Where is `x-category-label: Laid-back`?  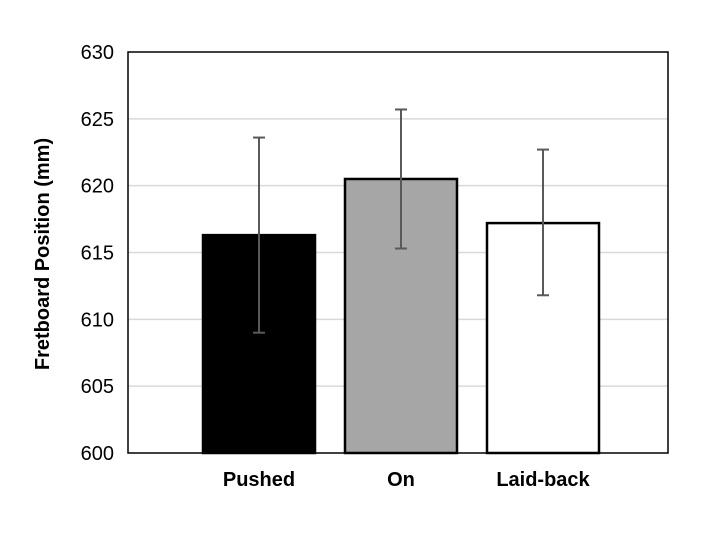 x-category-label: Laid-back is located at coordinates (543, 480).